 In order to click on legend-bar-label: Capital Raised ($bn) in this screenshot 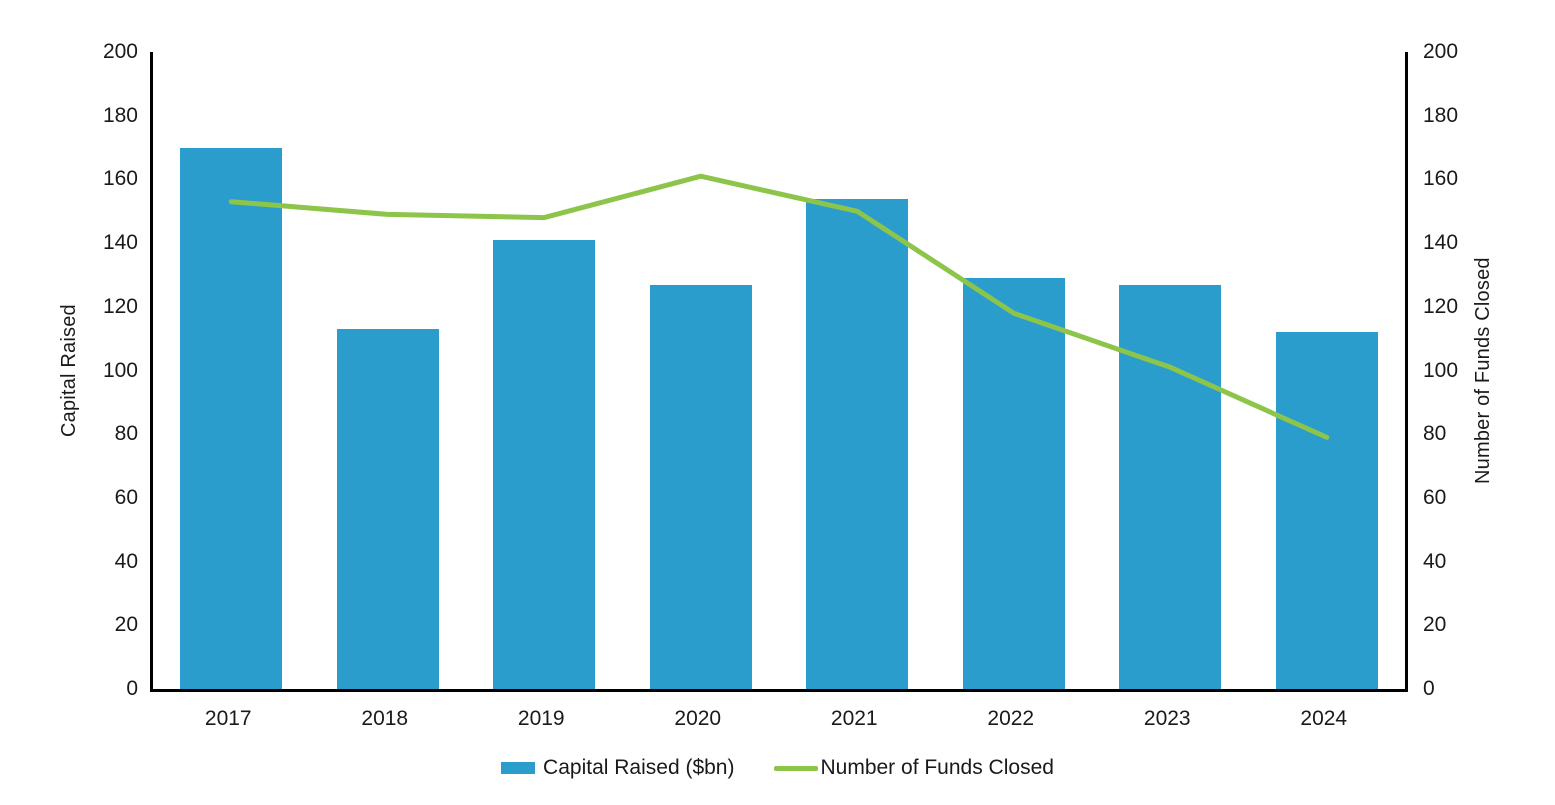, I will do `click(639, 767)`.